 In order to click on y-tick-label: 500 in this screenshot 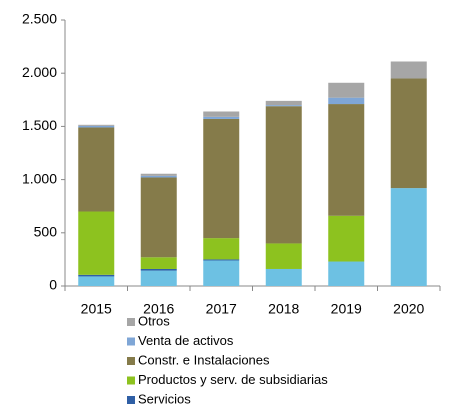, I will do `click(46, 232)`.